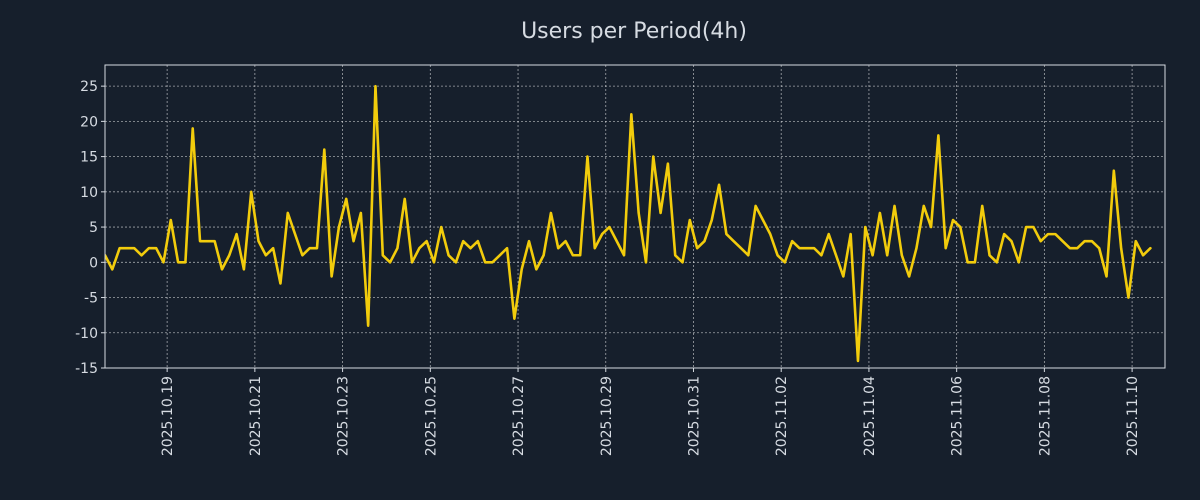 The height and width of the screenshot is (500, 1200). Describe the element at coordinates (93, 263) in the screenshot. I see `y-tick-label: 0` at that location.